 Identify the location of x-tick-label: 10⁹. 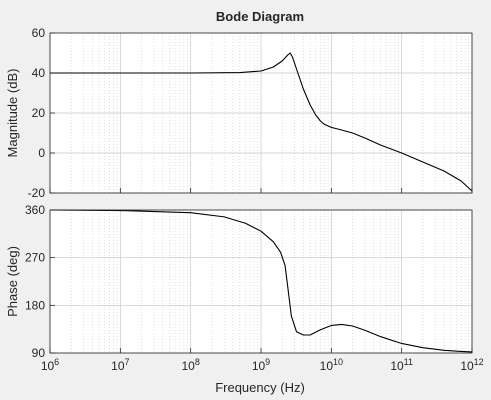
(261, 365).